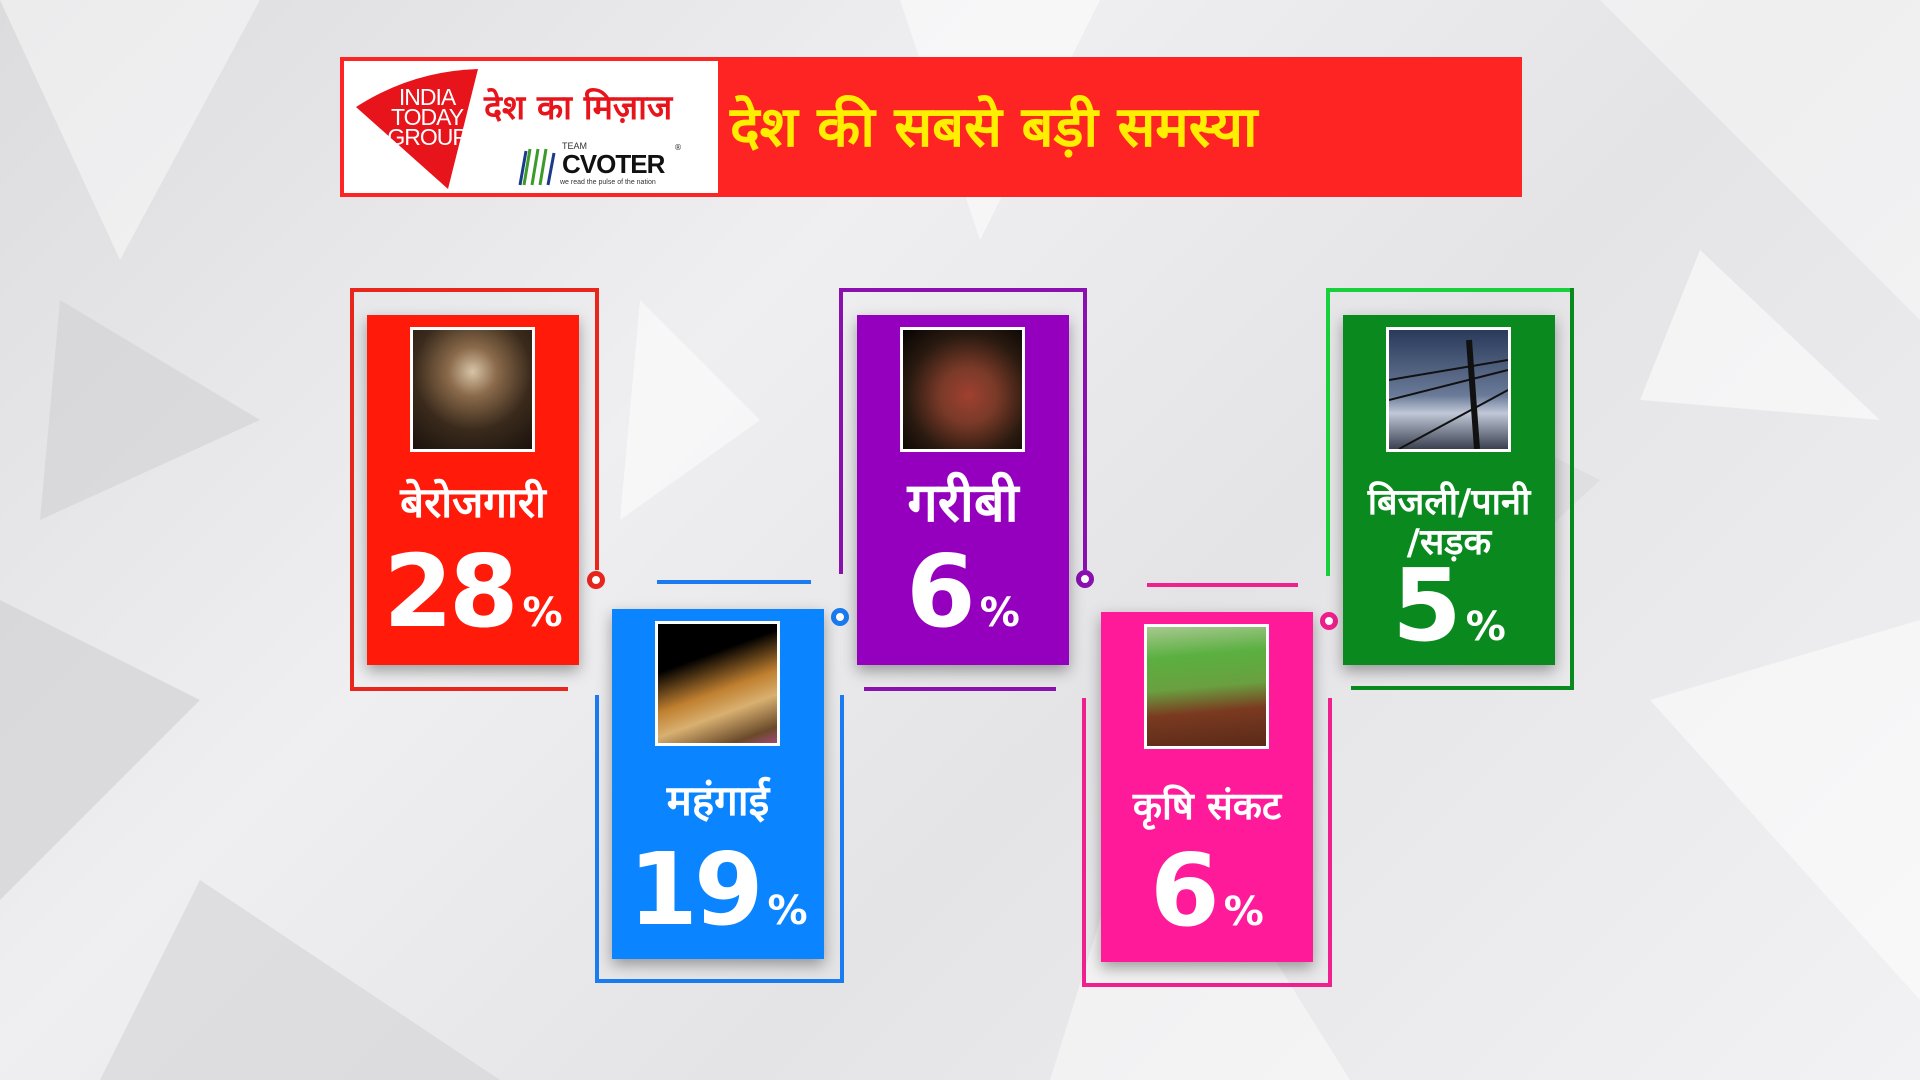 This screenshot has height=1080, width=1920. I want to click on power-pole-photo, so click(1448, 389).